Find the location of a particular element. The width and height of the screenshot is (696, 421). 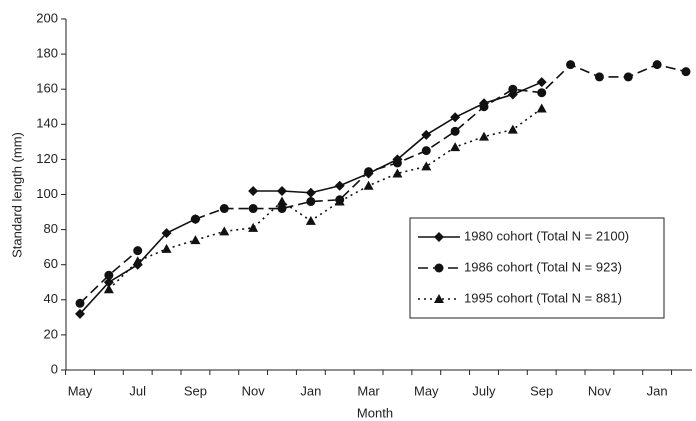

y-tick-label: 60 is located at coordinates (51, 263).